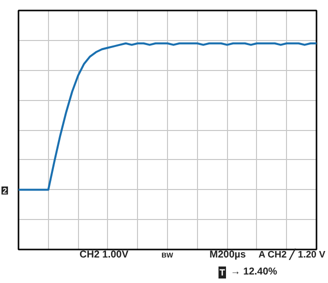 This screenshot has height=283, width=328. Describe the element at coordinates (254, 272) in the screenshot. I see `text: → 12.40%` at that location.